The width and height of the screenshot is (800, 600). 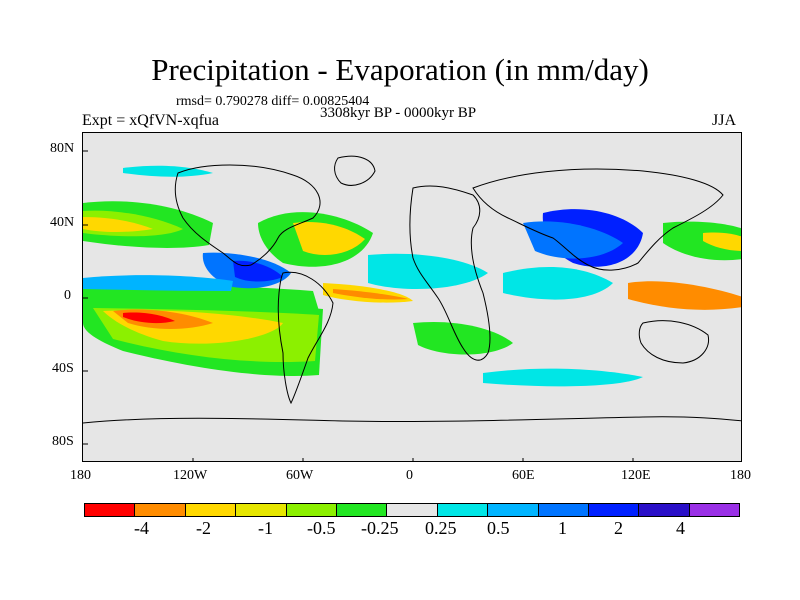 What do you see at coordinates (63, 368) in the screenshot?
I see `lat-tick-40s: 40S` at bounding box center [63, 368].